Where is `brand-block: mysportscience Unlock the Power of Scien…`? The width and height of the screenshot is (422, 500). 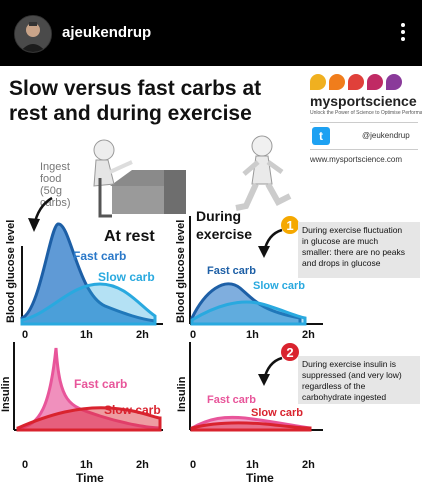
brand-block: mysportscience Unlock the Power of Scien… is located at coordinates (366, 119).